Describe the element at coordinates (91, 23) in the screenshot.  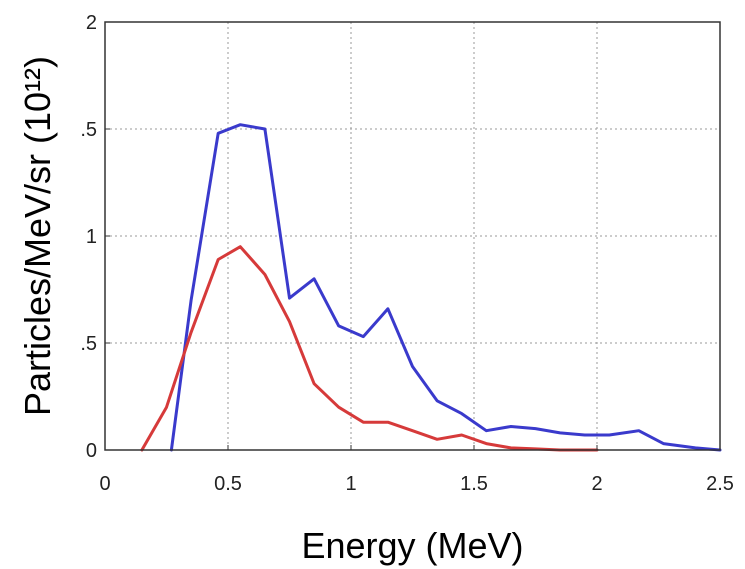
I see `y-tick-label: 2` at that location.